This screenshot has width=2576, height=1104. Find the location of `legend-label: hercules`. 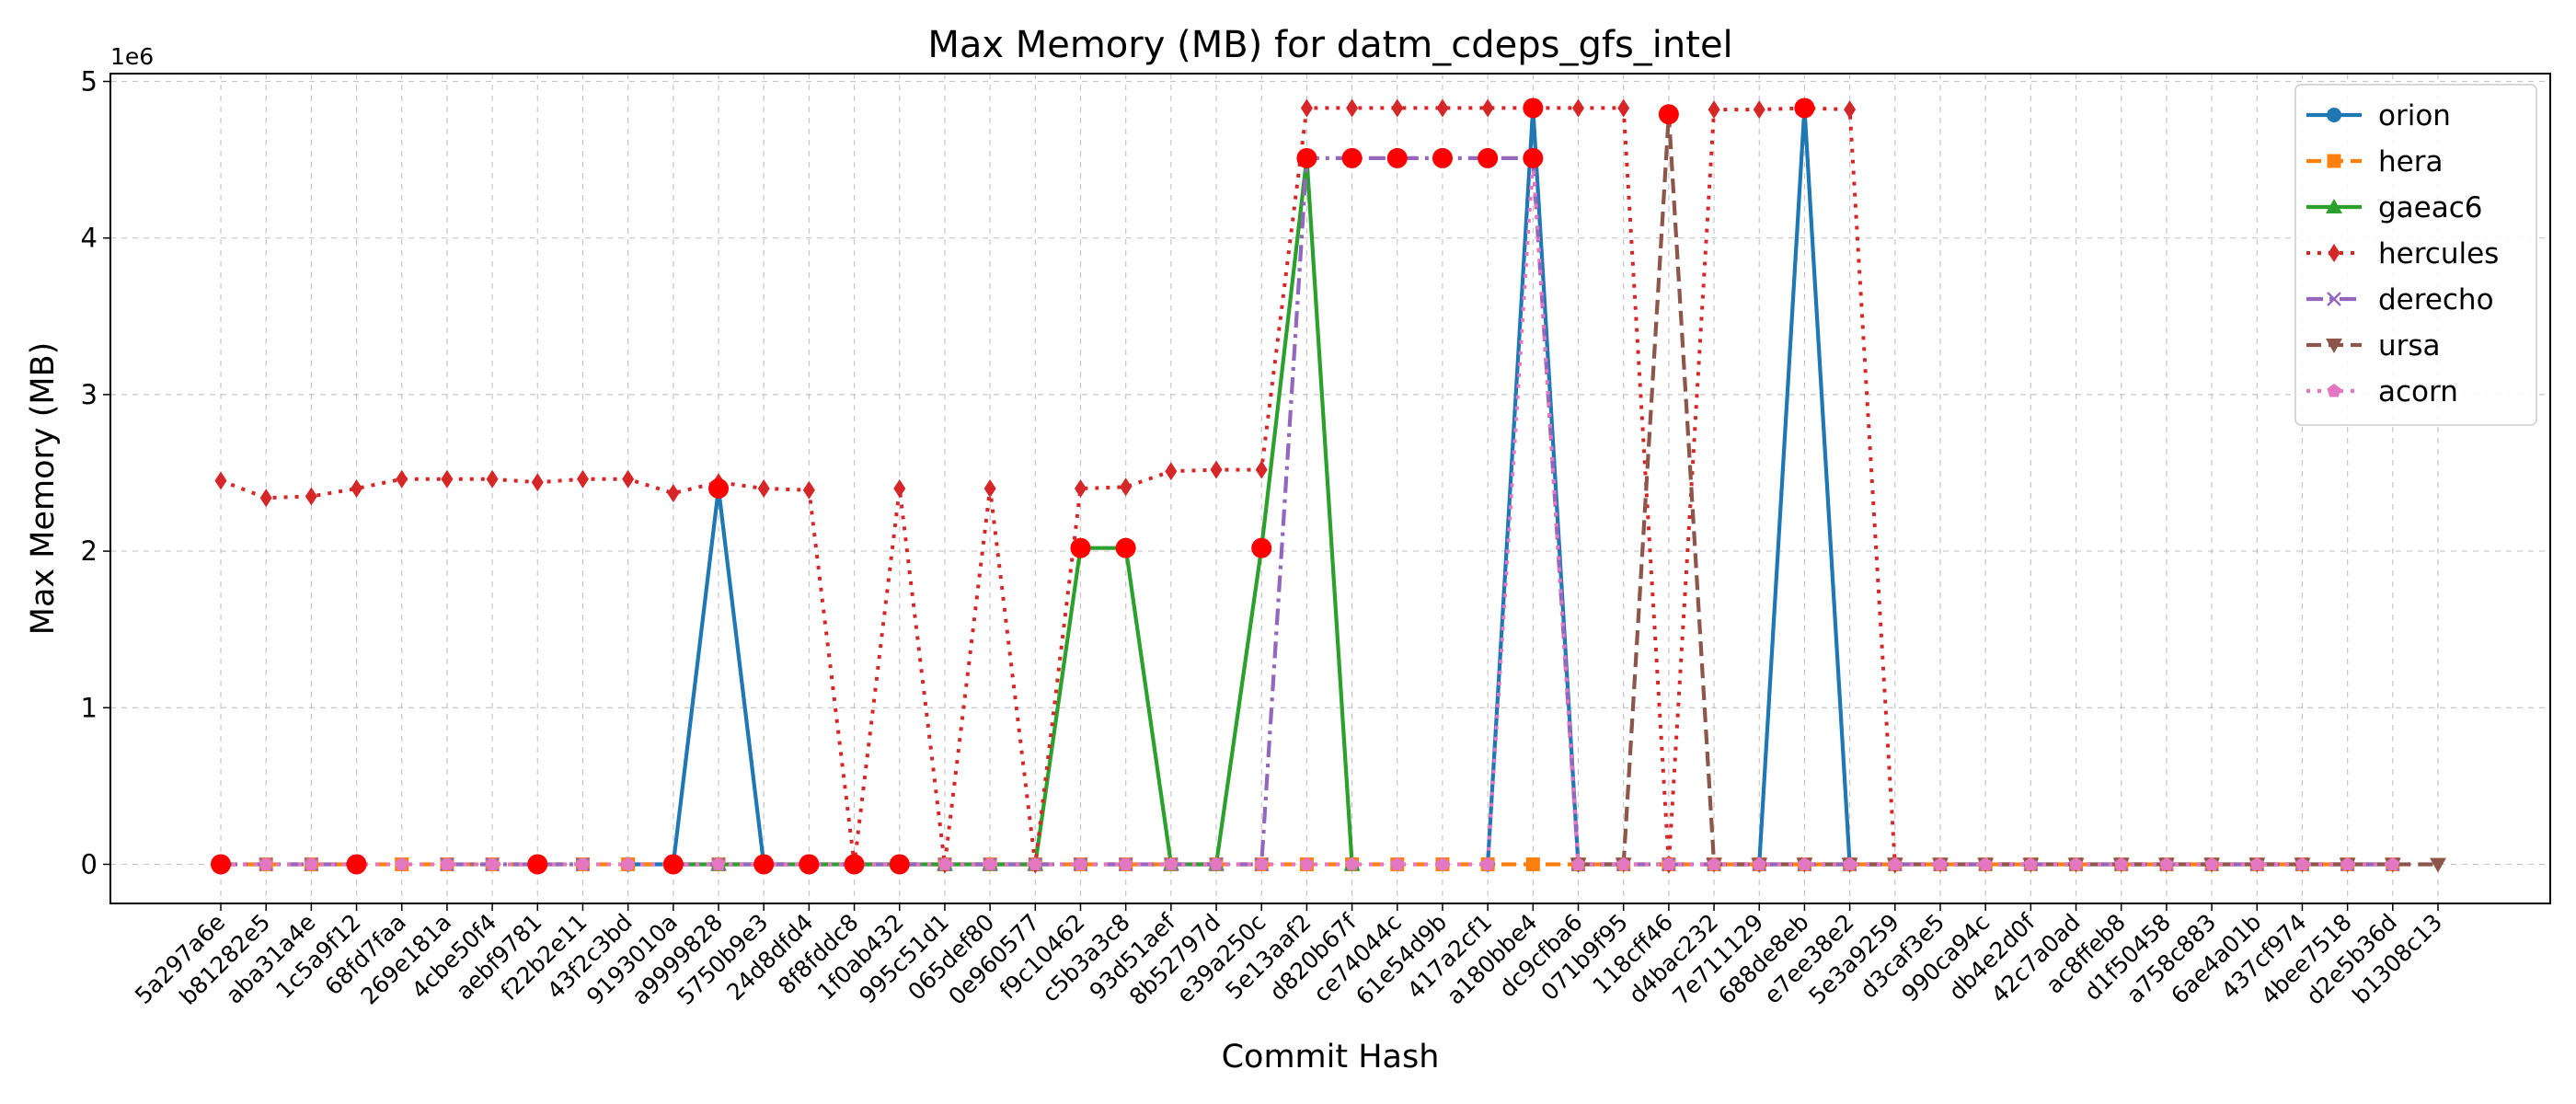

legend-label: hercules is located at coordinates (2438, 253).